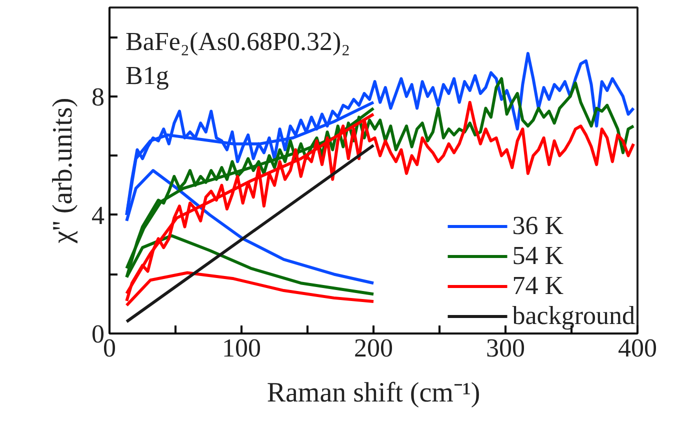 The height and width of the screenshot is (437, 685). I want to click on annotation: B1g, so click(147, 75).